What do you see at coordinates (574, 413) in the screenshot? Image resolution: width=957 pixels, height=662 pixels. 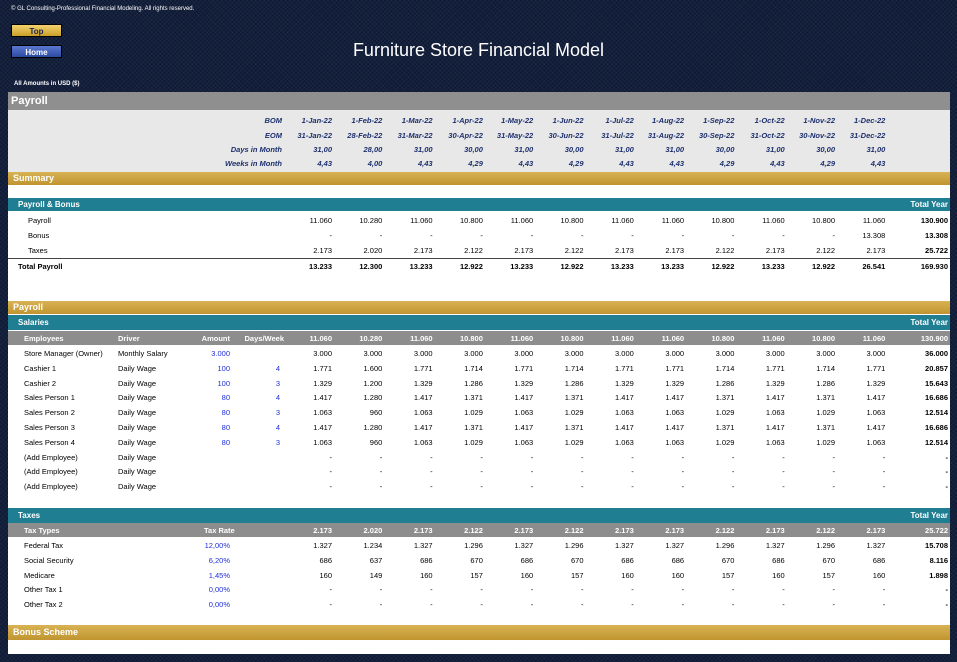 I see `employee-month-6: 1.029` at bounding box center [574, 413].